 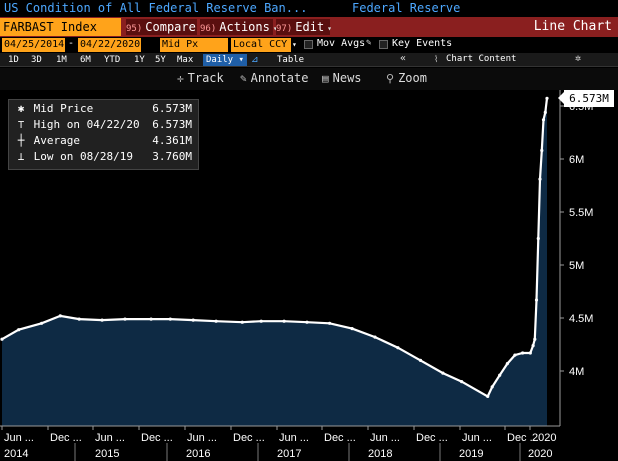 What do you see at coordinates (412, 78) in the screenshot?
I see `zoom-label: Zoom` at bounding box center [412, 78].